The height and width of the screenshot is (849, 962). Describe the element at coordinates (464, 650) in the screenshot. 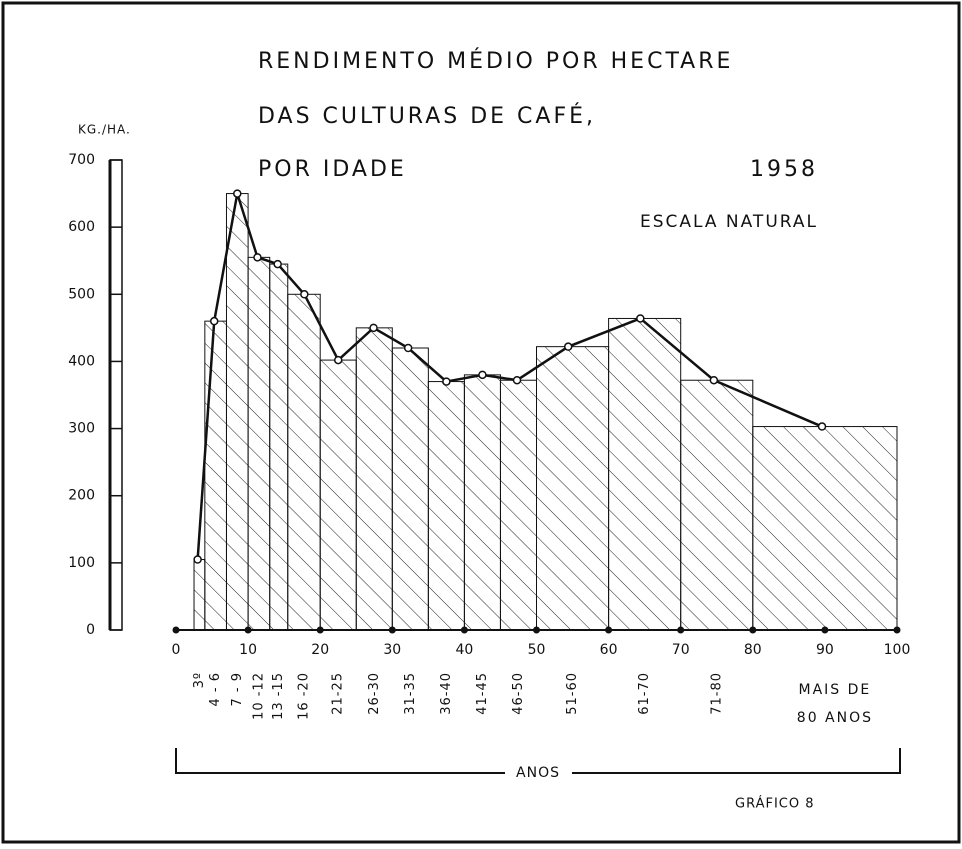

I see `x-tick-label: 40` at that location.